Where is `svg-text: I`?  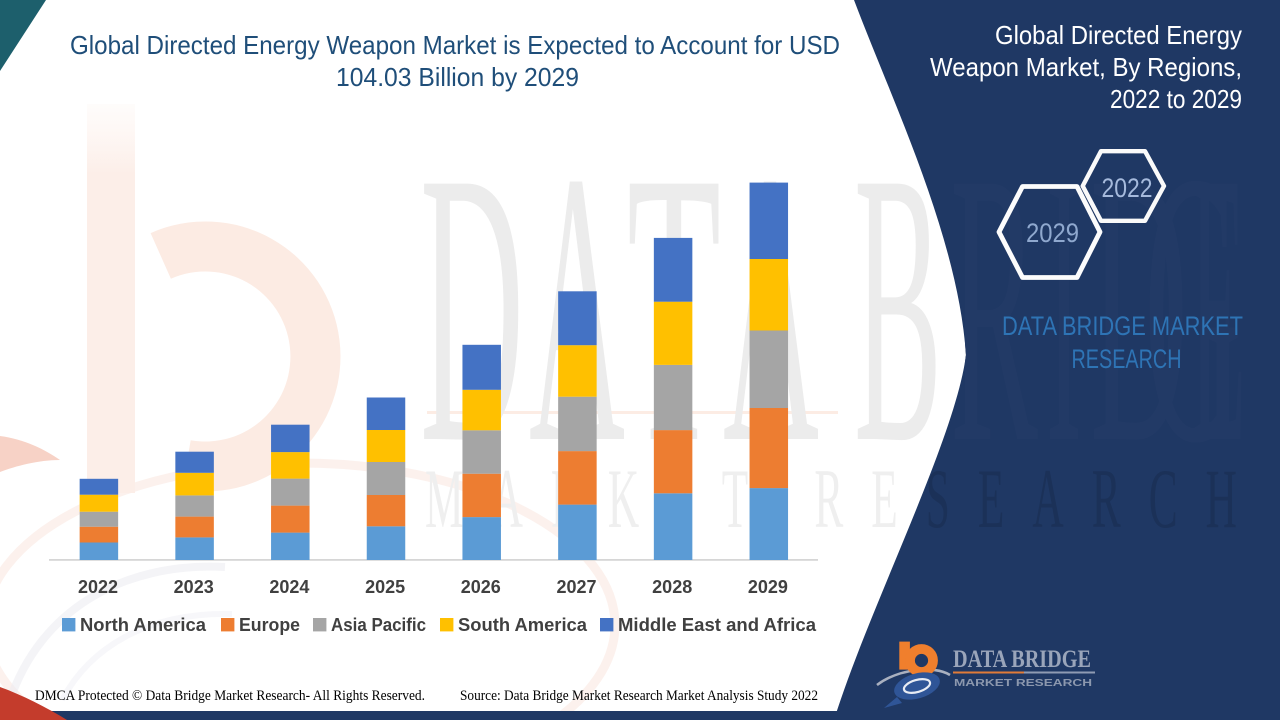
svg-text: I is located at coordinates (1064, 308).